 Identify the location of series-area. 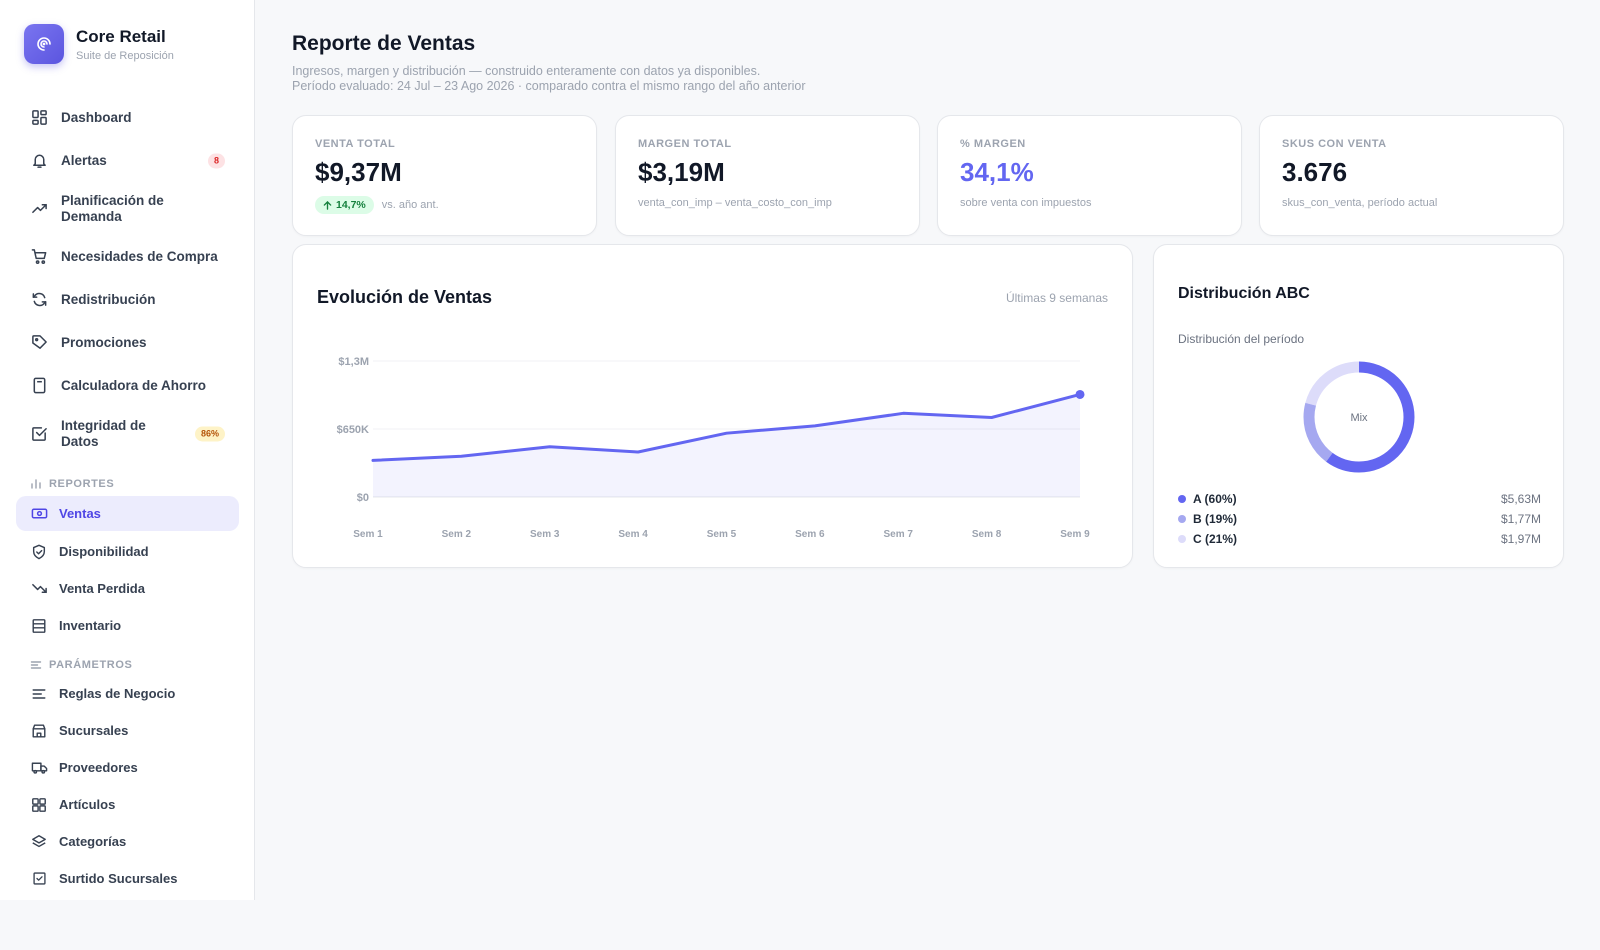
(726, 445).